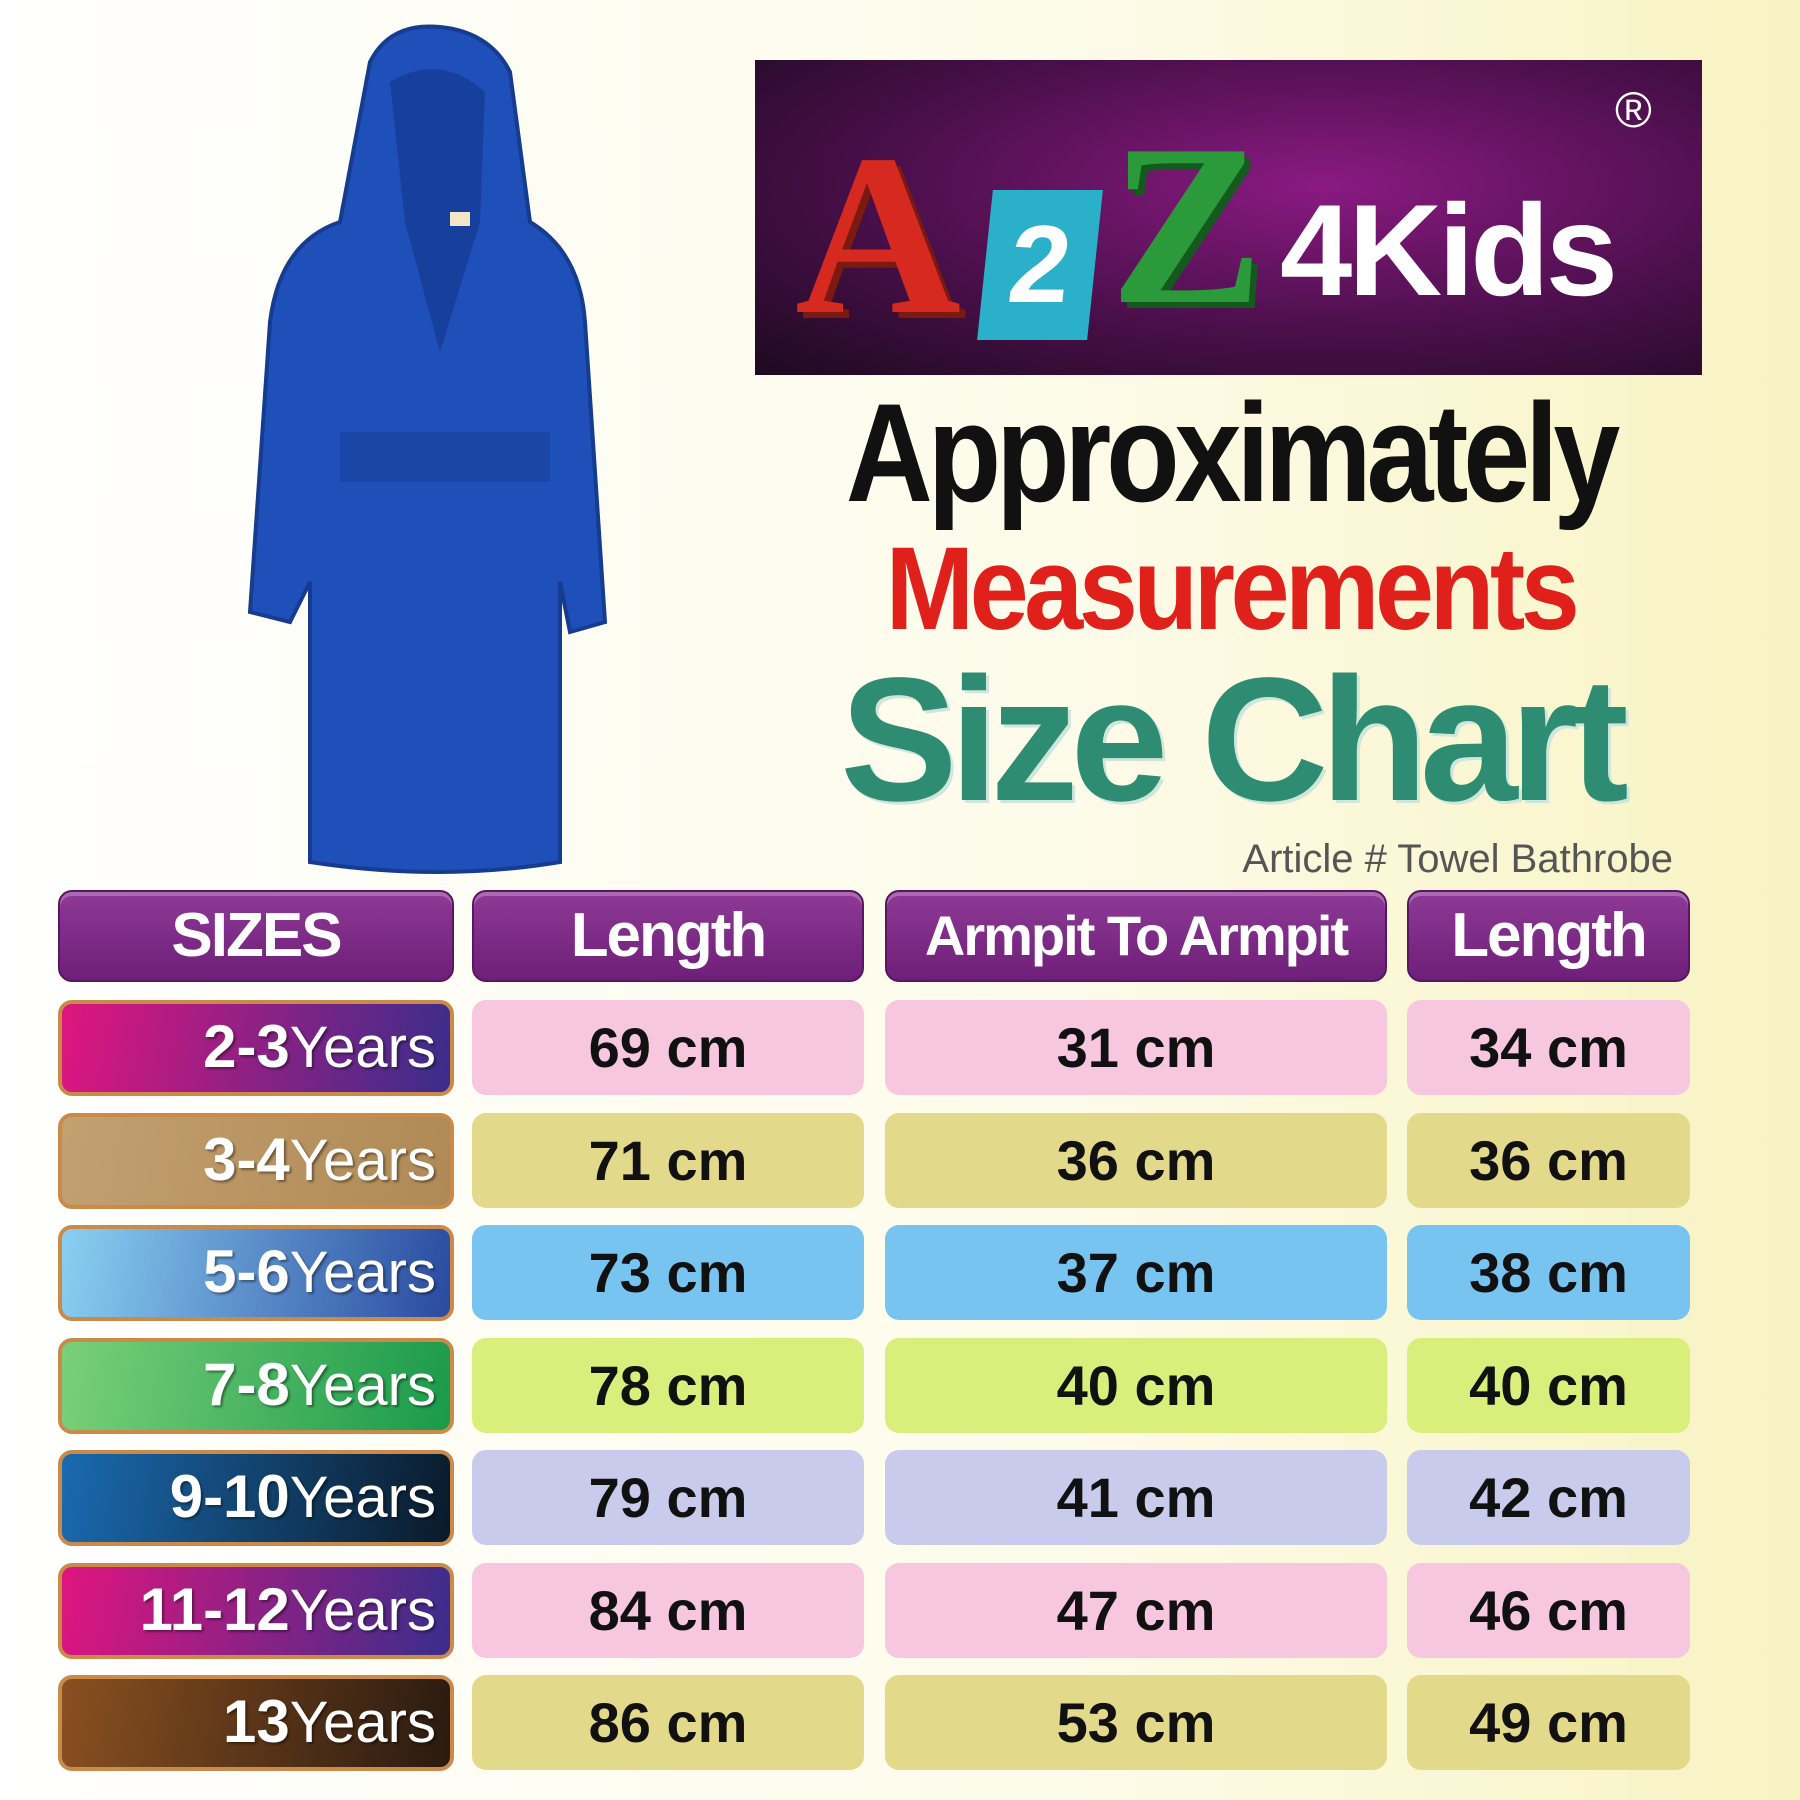 The height and width of the screenshot is (1800, 1800). Describe the element at coordinates (1136, 1610) in the screenshot. I see `armpit-cell: 47 cm` at that location.